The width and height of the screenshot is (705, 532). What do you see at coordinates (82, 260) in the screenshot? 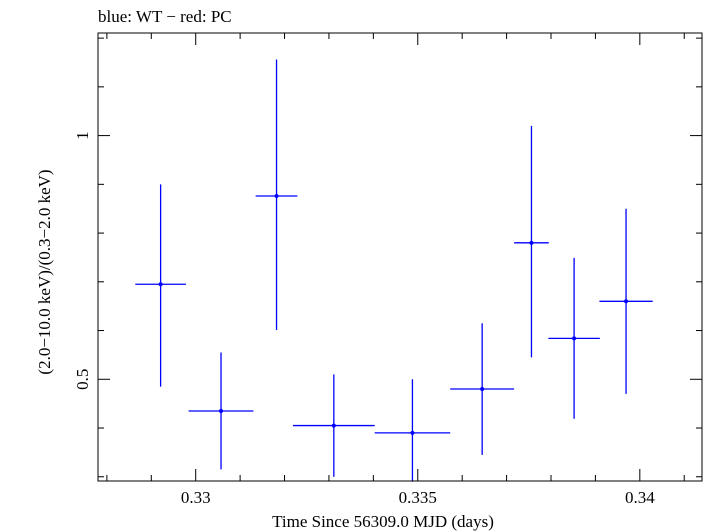
I see `y-tick-labels: 0.51` at bounding box center [82, 260].